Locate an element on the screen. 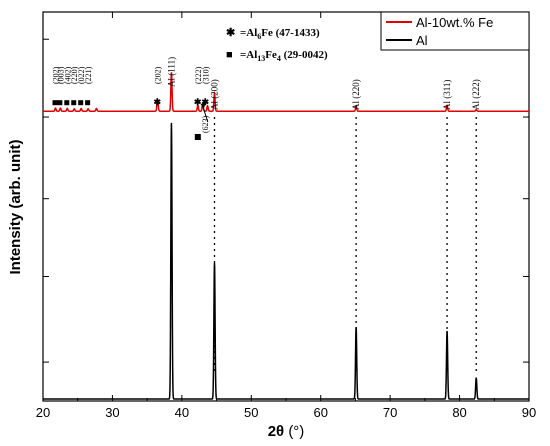  star-peak-label-1: (222) is located at coordinates (198, 75).